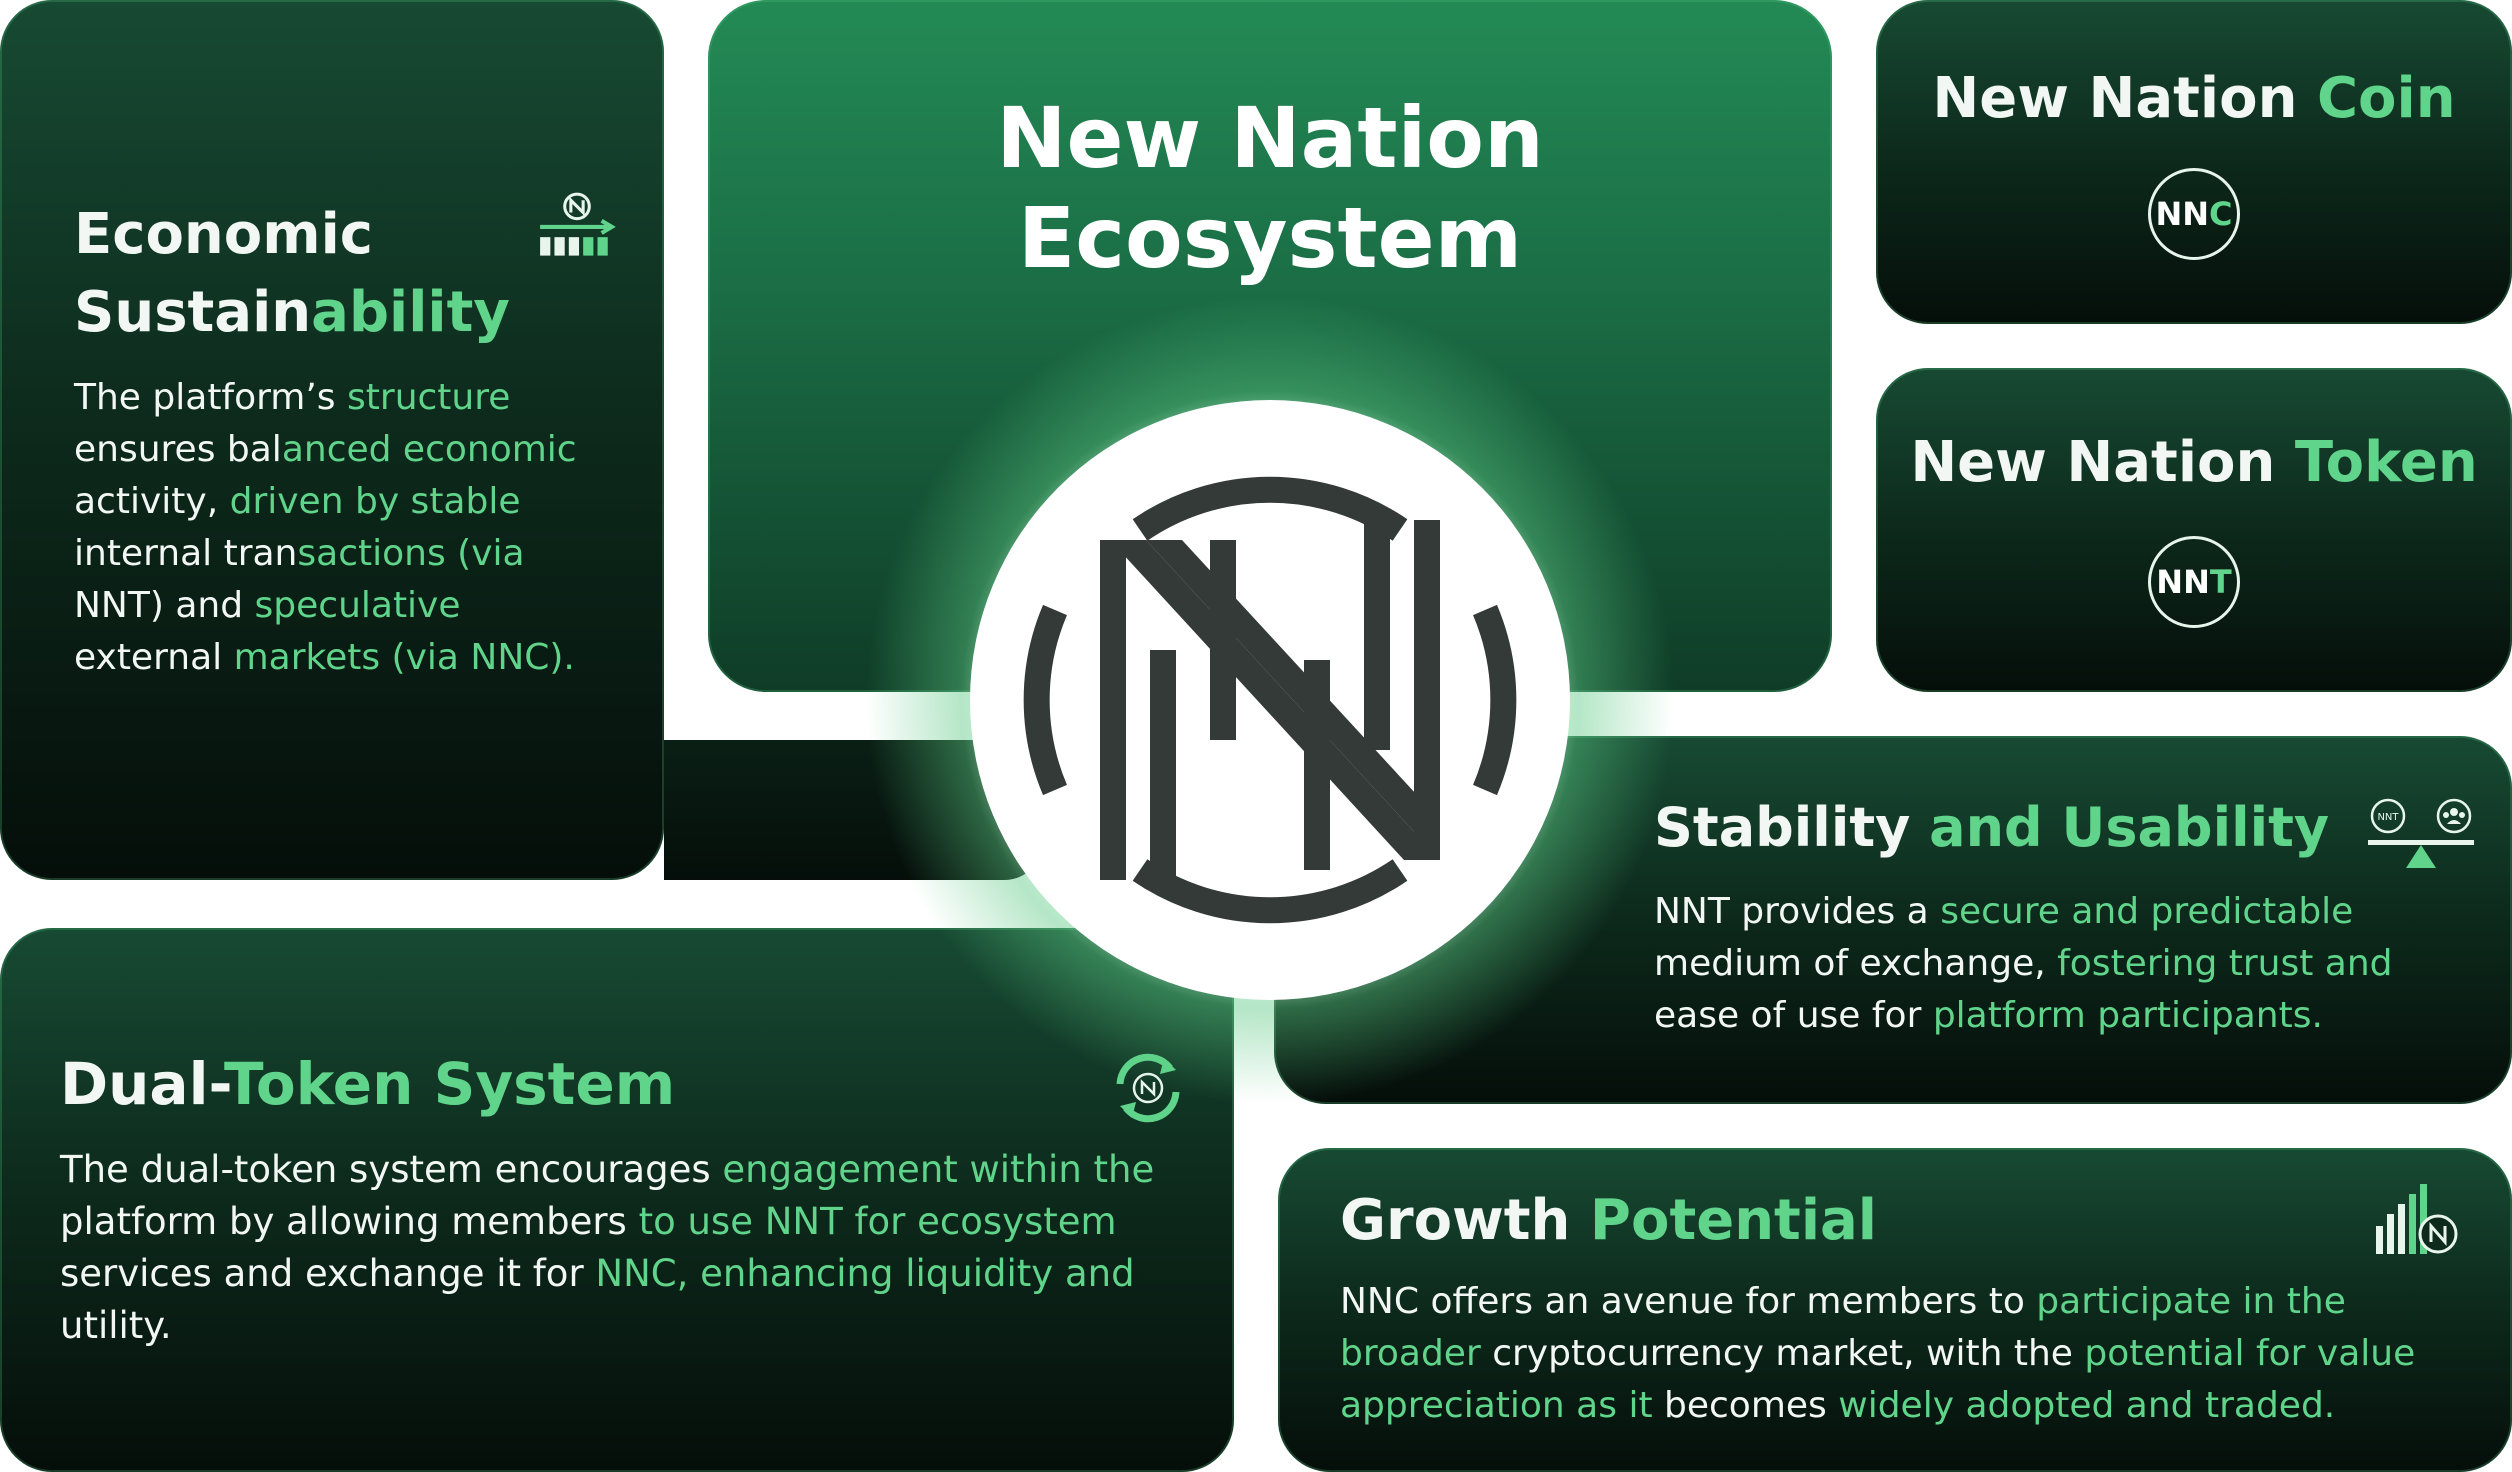 This screenshot has width=2512, height=1472. What do you see at coordinates (1878, 1379) in the screenshot?
I see `growth-text-segment: potential for value appreciation as it` at bounding box center [1878, 1379].